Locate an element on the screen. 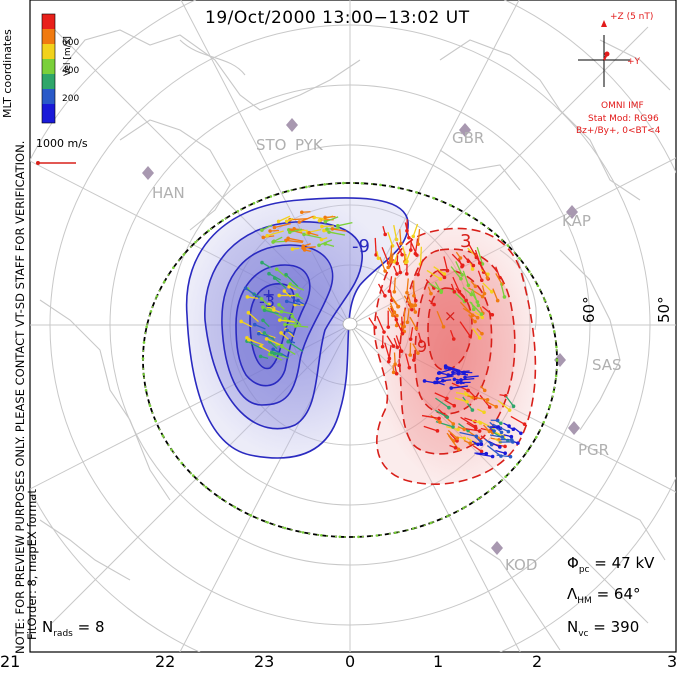 Image resolution: width=680 pixels, height=674 pixels. map-title: 19/Oct/2000 13:00−13:02 UT is located at coordinates (337, 18).